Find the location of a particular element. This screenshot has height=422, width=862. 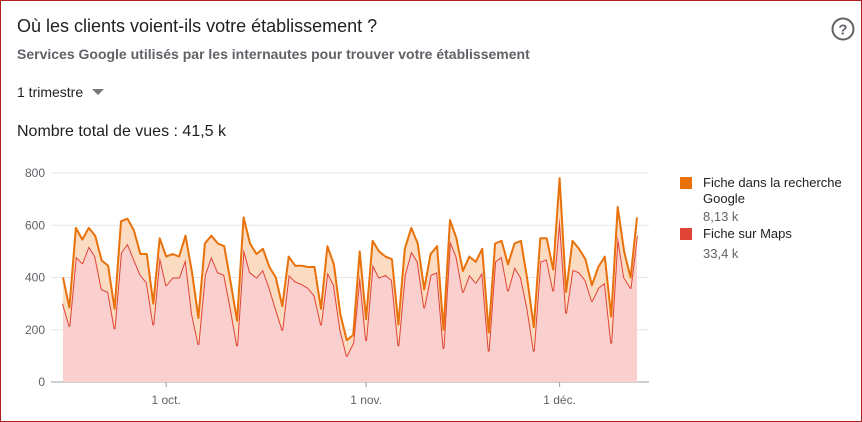

legend-label: Fiche sur Maps is located at coordinates (747, 233).